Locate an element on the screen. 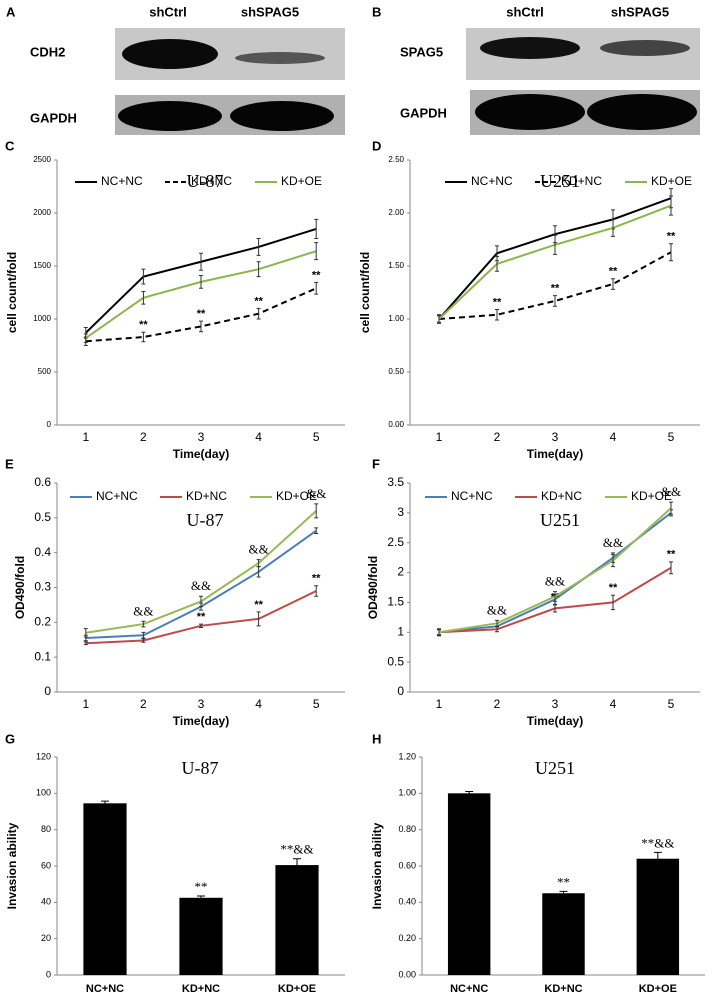  y-tick-label: 20 is located at coordinates (46, 938).